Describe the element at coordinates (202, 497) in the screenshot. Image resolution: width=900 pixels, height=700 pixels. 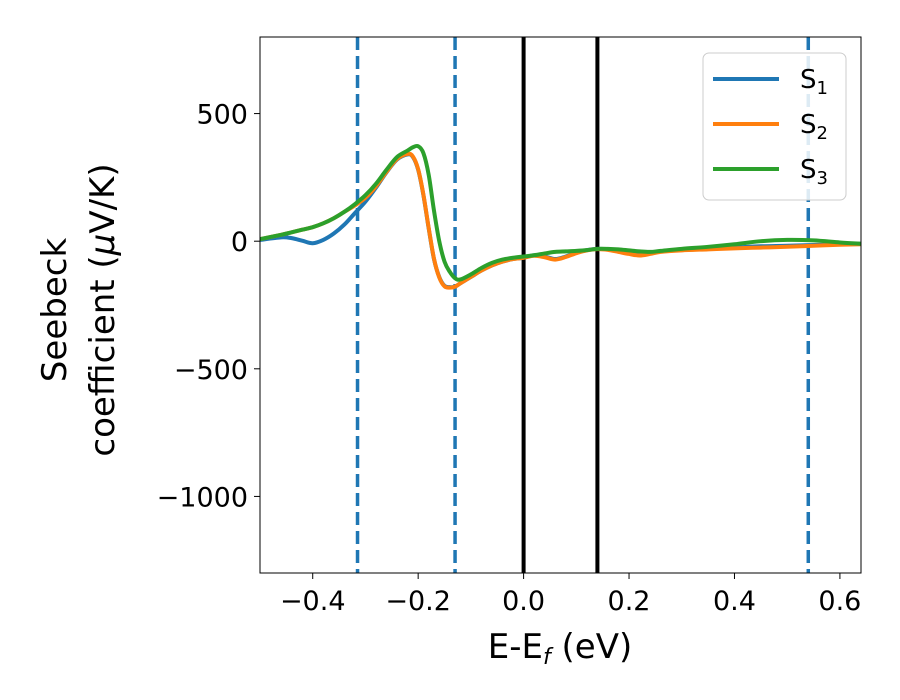
I see `y-tick-label: −1000` at that location.